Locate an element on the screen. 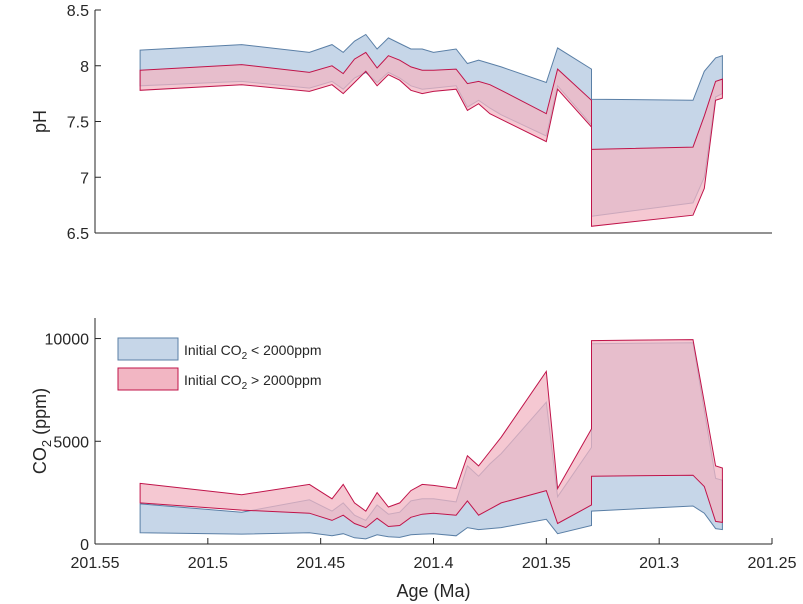 The height and width of the screenshot is (604, 803). x-tick-label: 201.35 is located at coordinates (546, 563).